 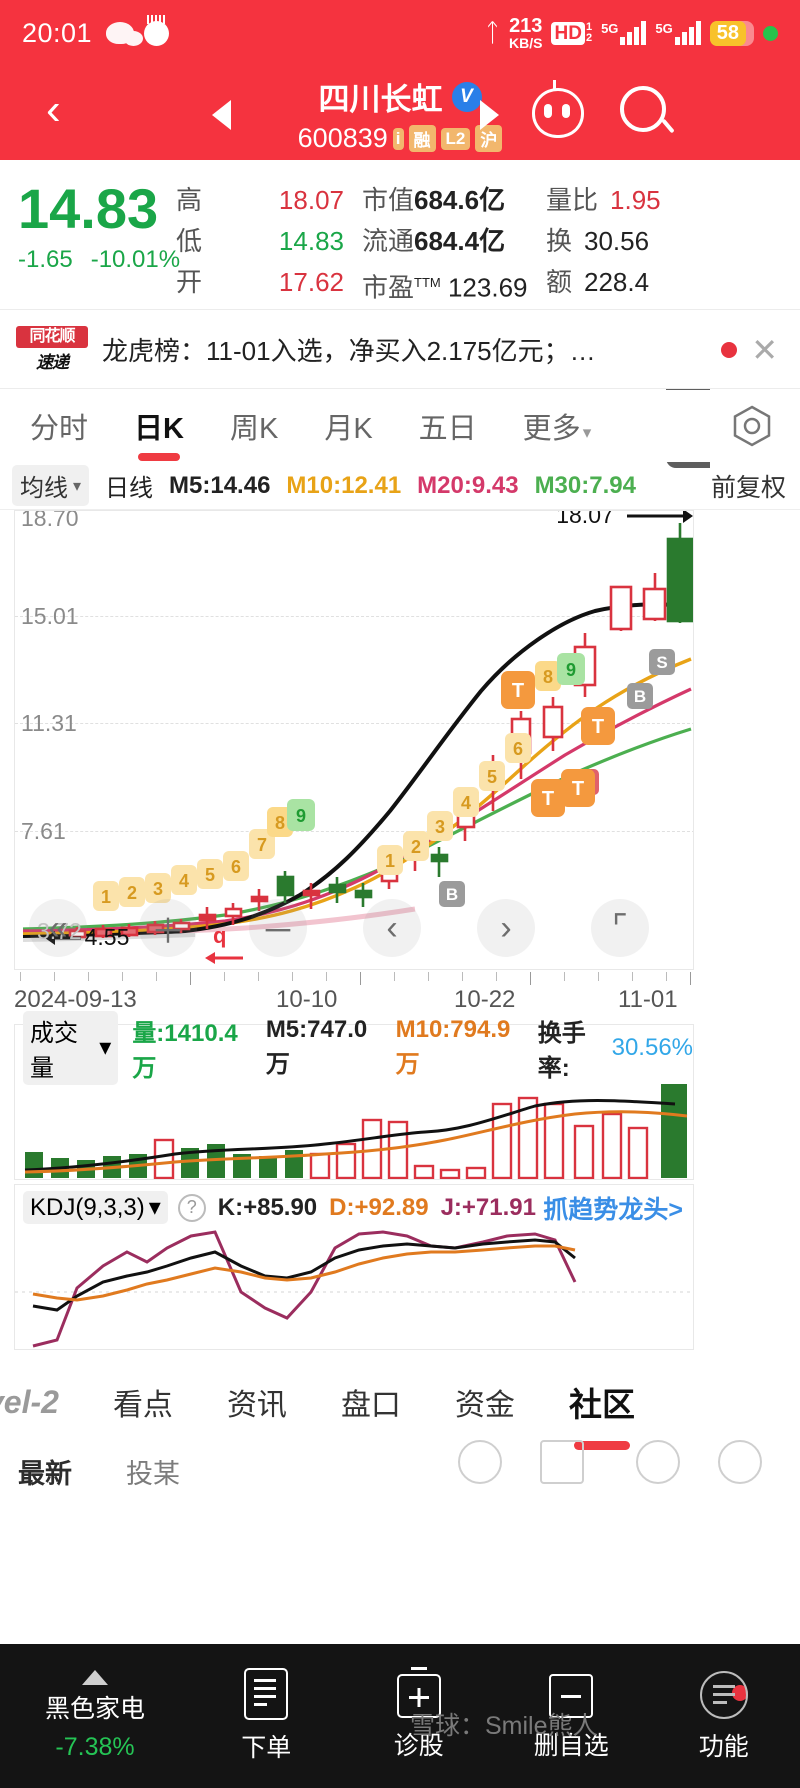 What do you see at coordinates (159, 426) in the screenshot?
I see `tab-daily-k: 日K` at bounding box center [159, 426].